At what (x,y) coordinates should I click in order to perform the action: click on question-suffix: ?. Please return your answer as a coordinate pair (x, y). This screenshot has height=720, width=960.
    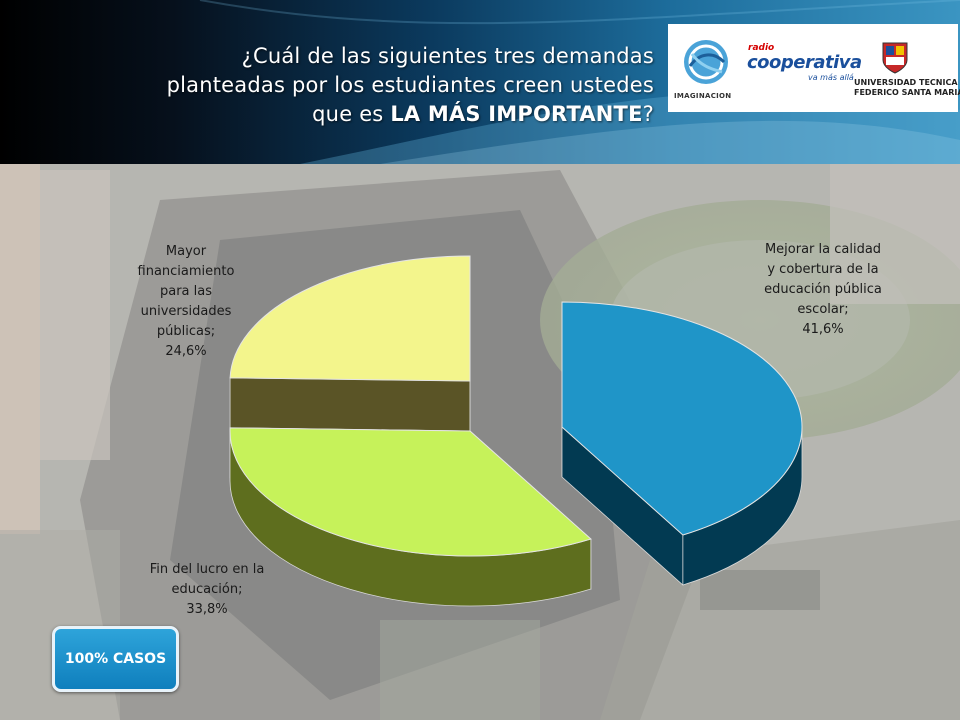
    Looking at the image, I should click on (648, 114).